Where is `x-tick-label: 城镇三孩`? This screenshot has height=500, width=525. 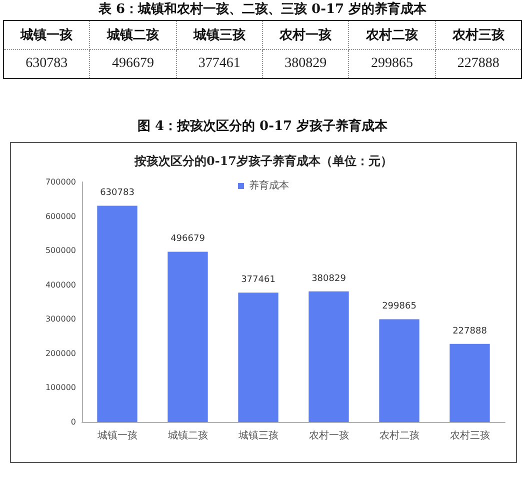 x-tick-label: 城镇三孩 is located at coordinates (257, 436).